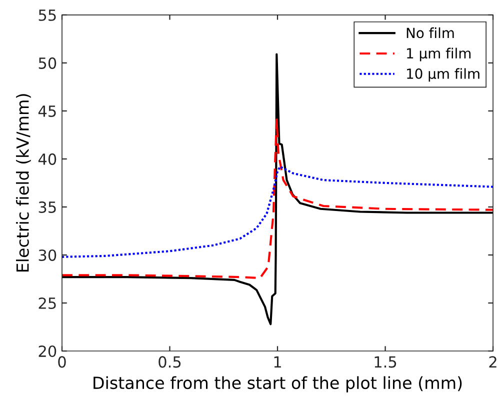  What do you see at coordinates (47, 15) in the screenshot?
I see `y-tick-label: 55` at bounding box center [47, 15].